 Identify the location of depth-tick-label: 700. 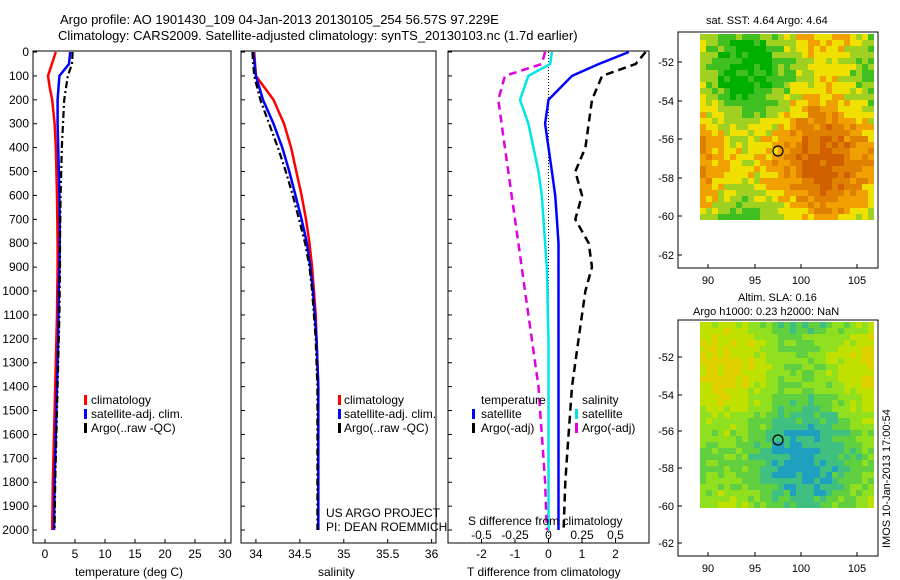
(19, 219).